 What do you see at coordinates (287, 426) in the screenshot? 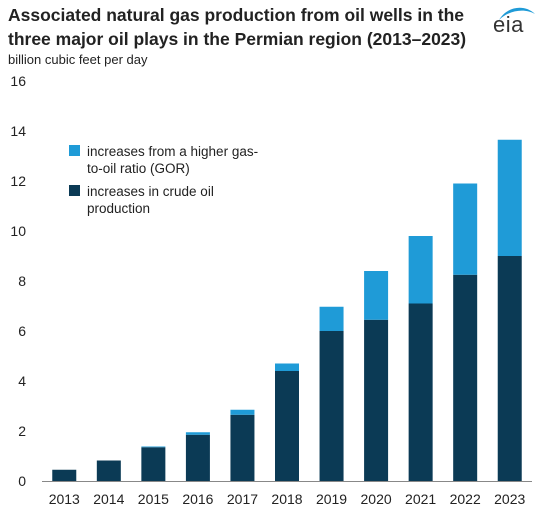
I see `bar-crude-2018` at bounding box center [287, 426].